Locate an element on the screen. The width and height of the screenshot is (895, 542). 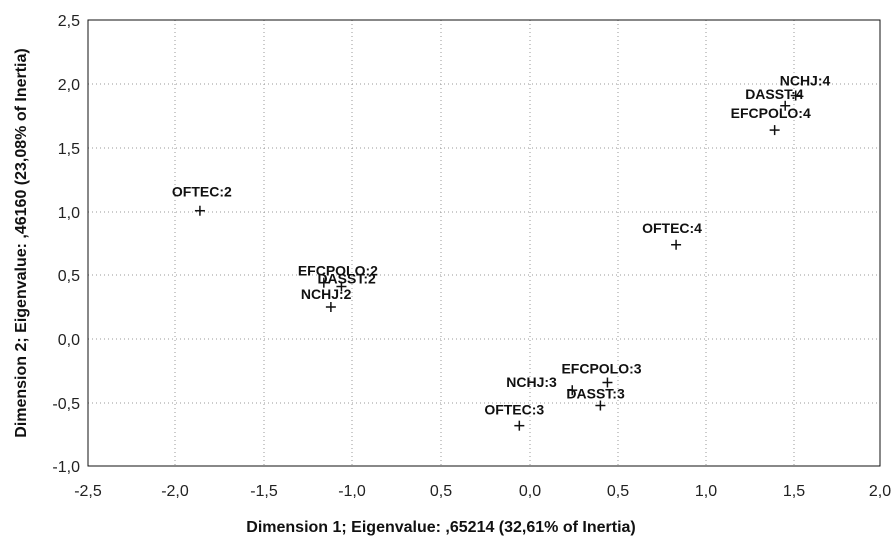
y-tick-label: -0,5 is located at coordinates (66, 404).